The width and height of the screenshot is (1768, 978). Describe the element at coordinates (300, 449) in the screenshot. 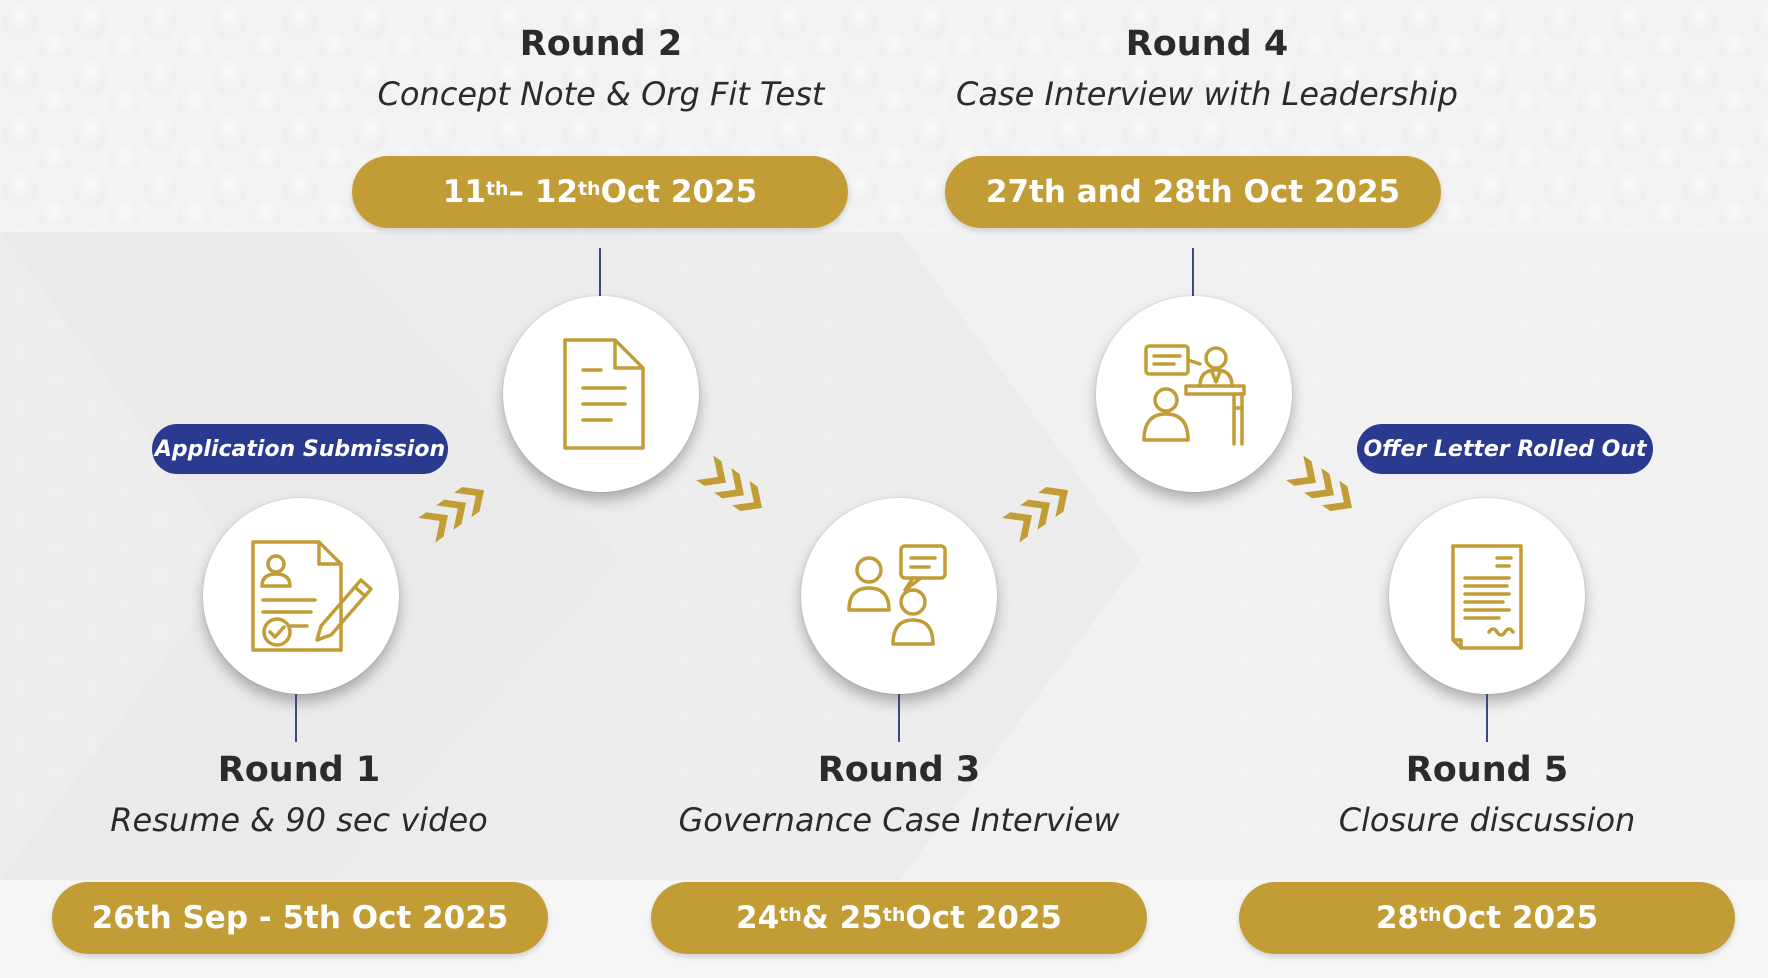

I see `application-submission-tag: Application Submission` at that location.